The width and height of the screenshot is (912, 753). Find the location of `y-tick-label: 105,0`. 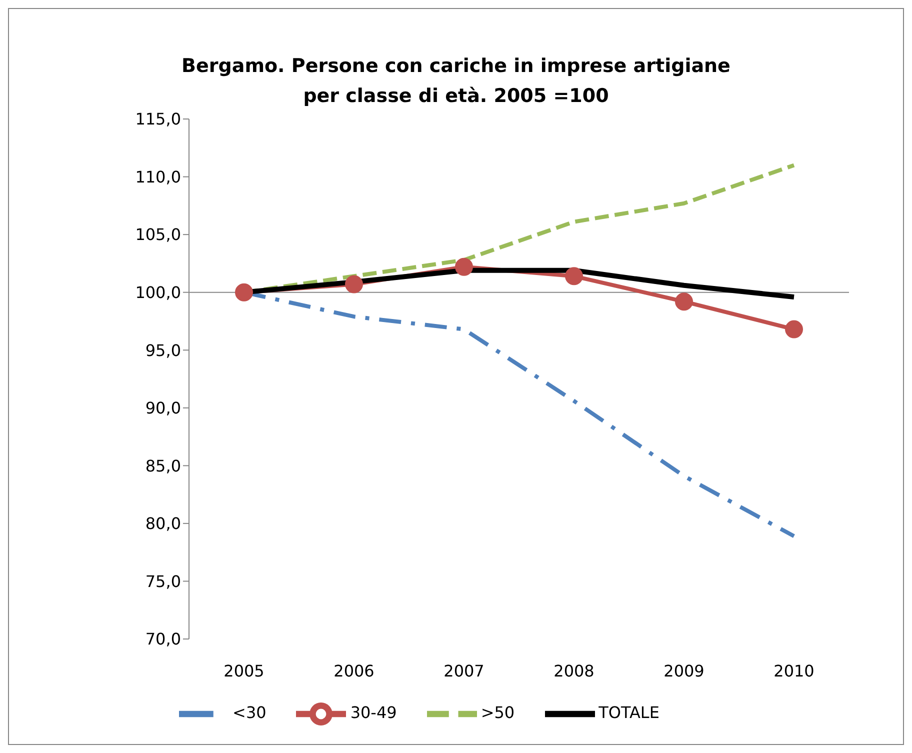

y-tick-label: 105,0 is located at coordinates (158, 234).